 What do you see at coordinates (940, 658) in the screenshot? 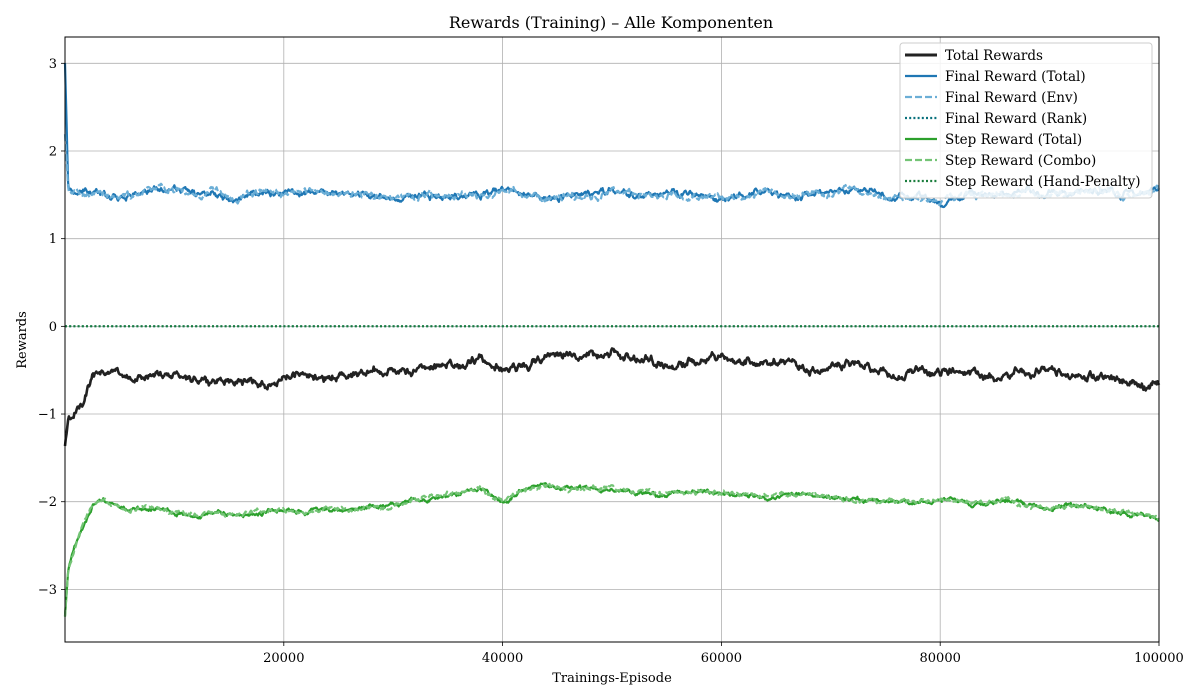
I see `x-tick-label: 80000` at bounding box center [940, 658].